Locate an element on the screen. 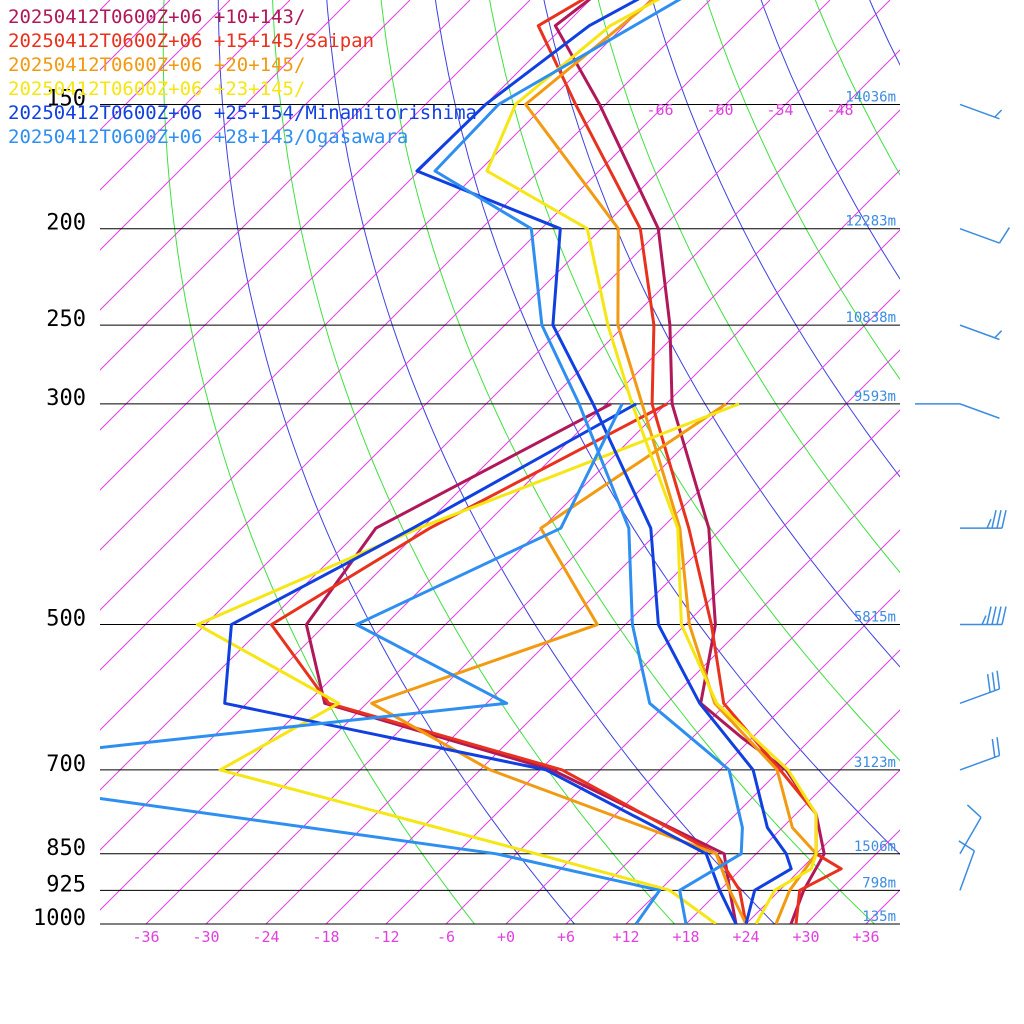 Image resolution: width=1024 pixels, height=1024 pixels. top-temperature-label: -48 is located at coordinates (839, 110).